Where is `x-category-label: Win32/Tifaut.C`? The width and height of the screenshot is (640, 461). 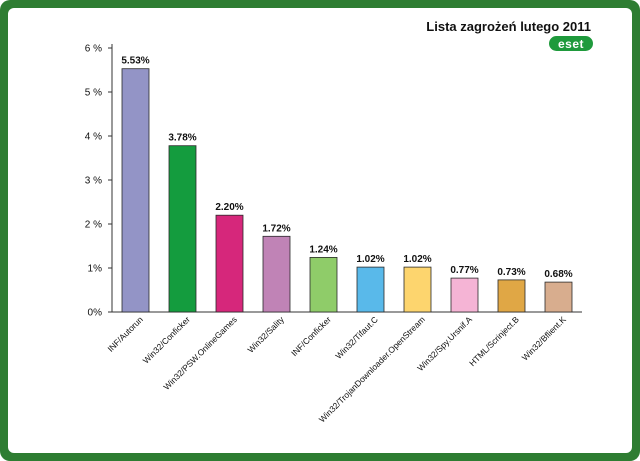 x-category-label: Win32/Tifaut.C is located at coordinates (356, 337).